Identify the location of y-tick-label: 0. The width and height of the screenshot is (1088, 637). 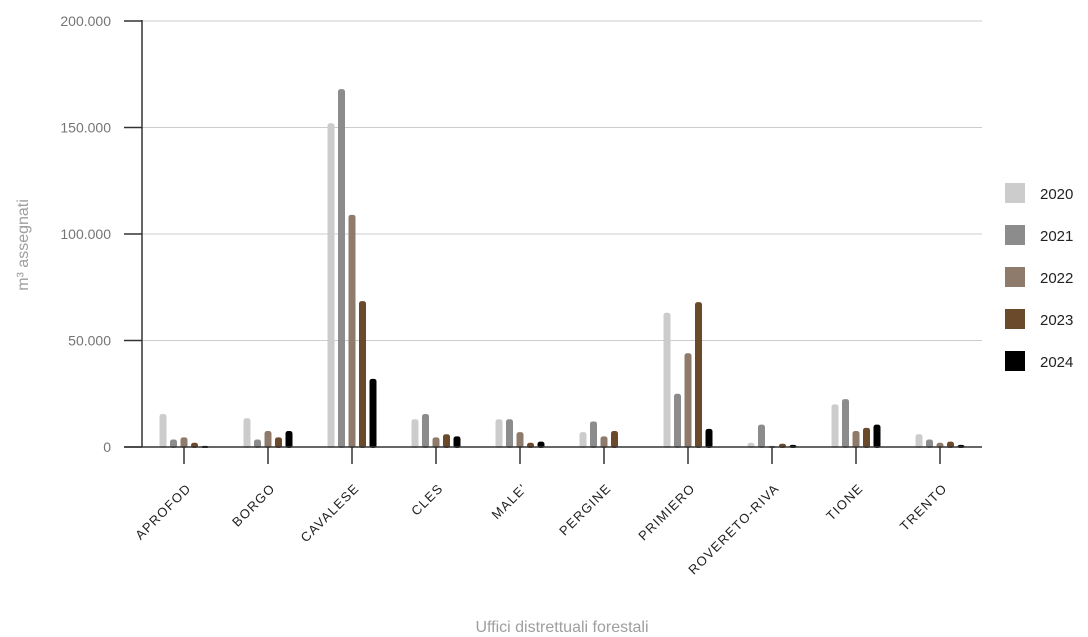
(107, 447).